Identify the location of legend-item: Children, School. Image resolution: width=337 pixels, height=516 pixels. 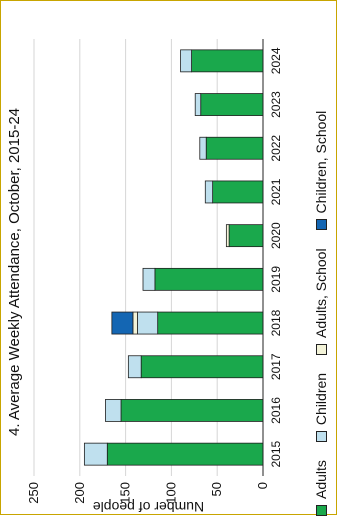
(321, 171).